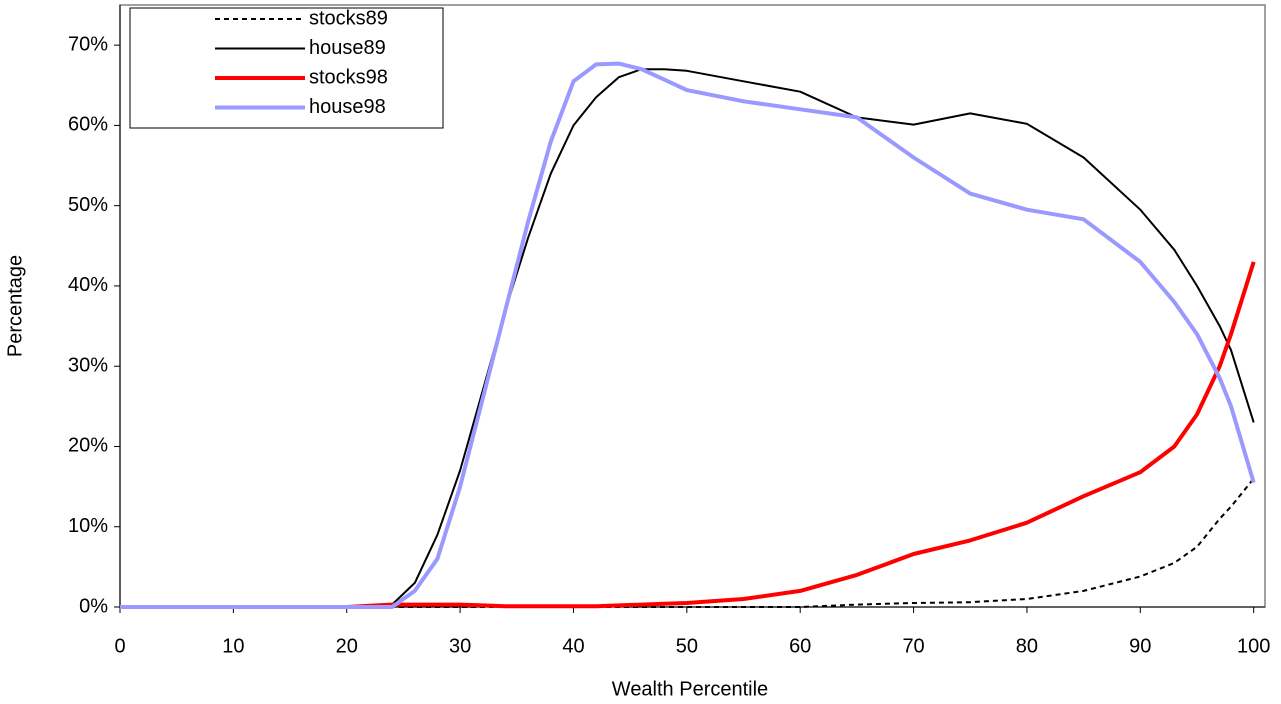 This screenshot has height=704, width=1281. Describe the element at coordinates (1027, 646) in the screenshot. I see `x-tick-label: 80` at that location.